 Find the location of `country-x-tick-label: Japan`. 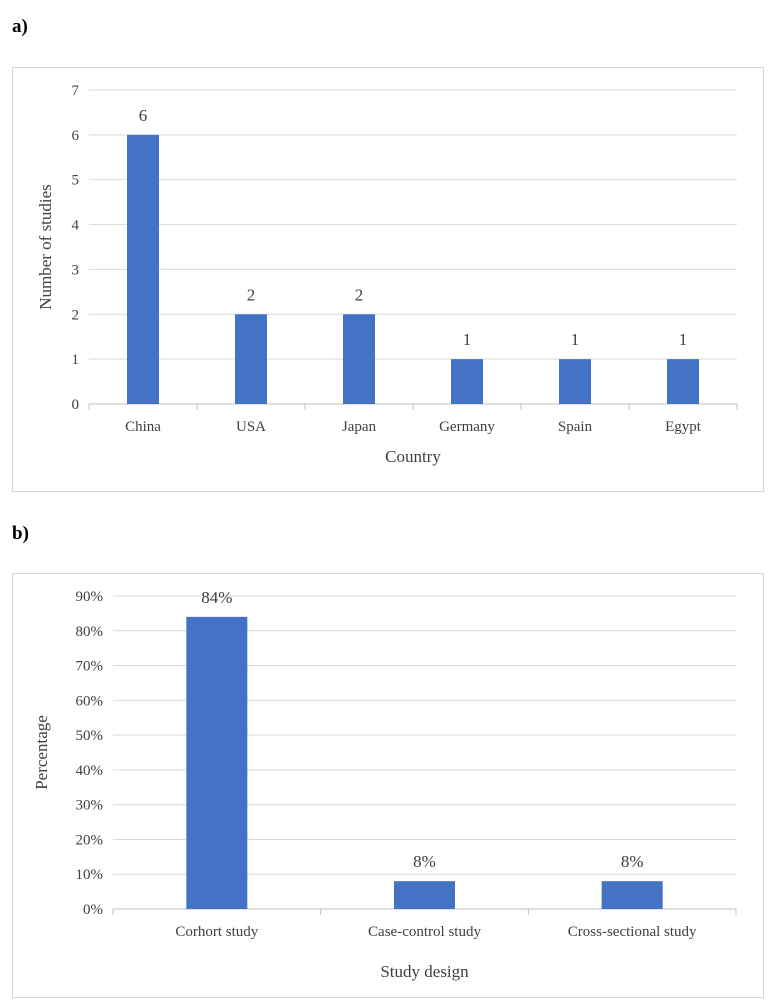

country-x-tick-label: Japan is located at coordinates (359, 427).